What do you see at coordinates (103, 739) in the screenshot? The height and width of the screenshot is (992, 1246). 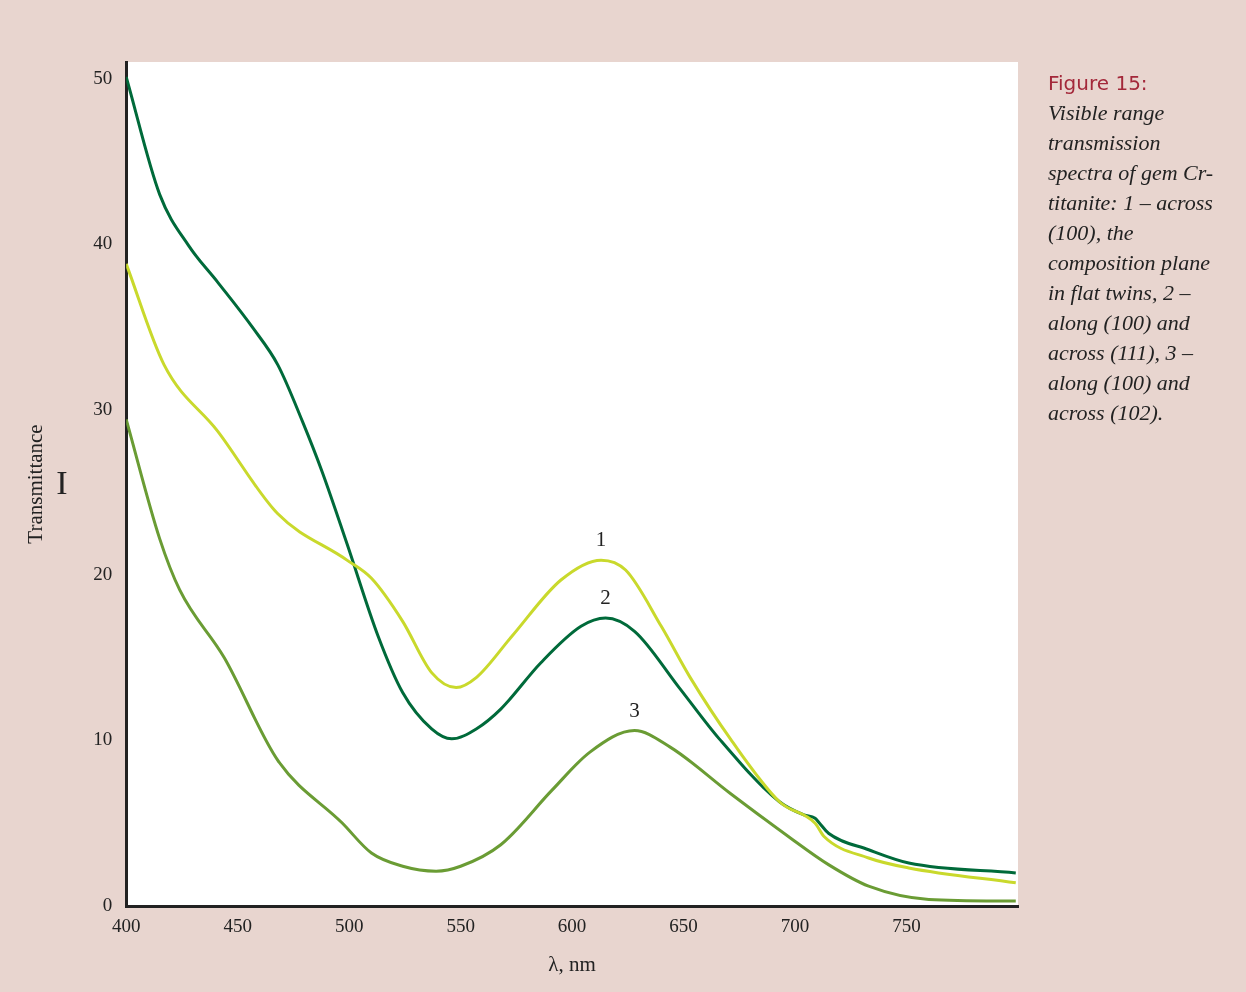 I see `y-tick-label: 10` at bounding box center [103, 739].